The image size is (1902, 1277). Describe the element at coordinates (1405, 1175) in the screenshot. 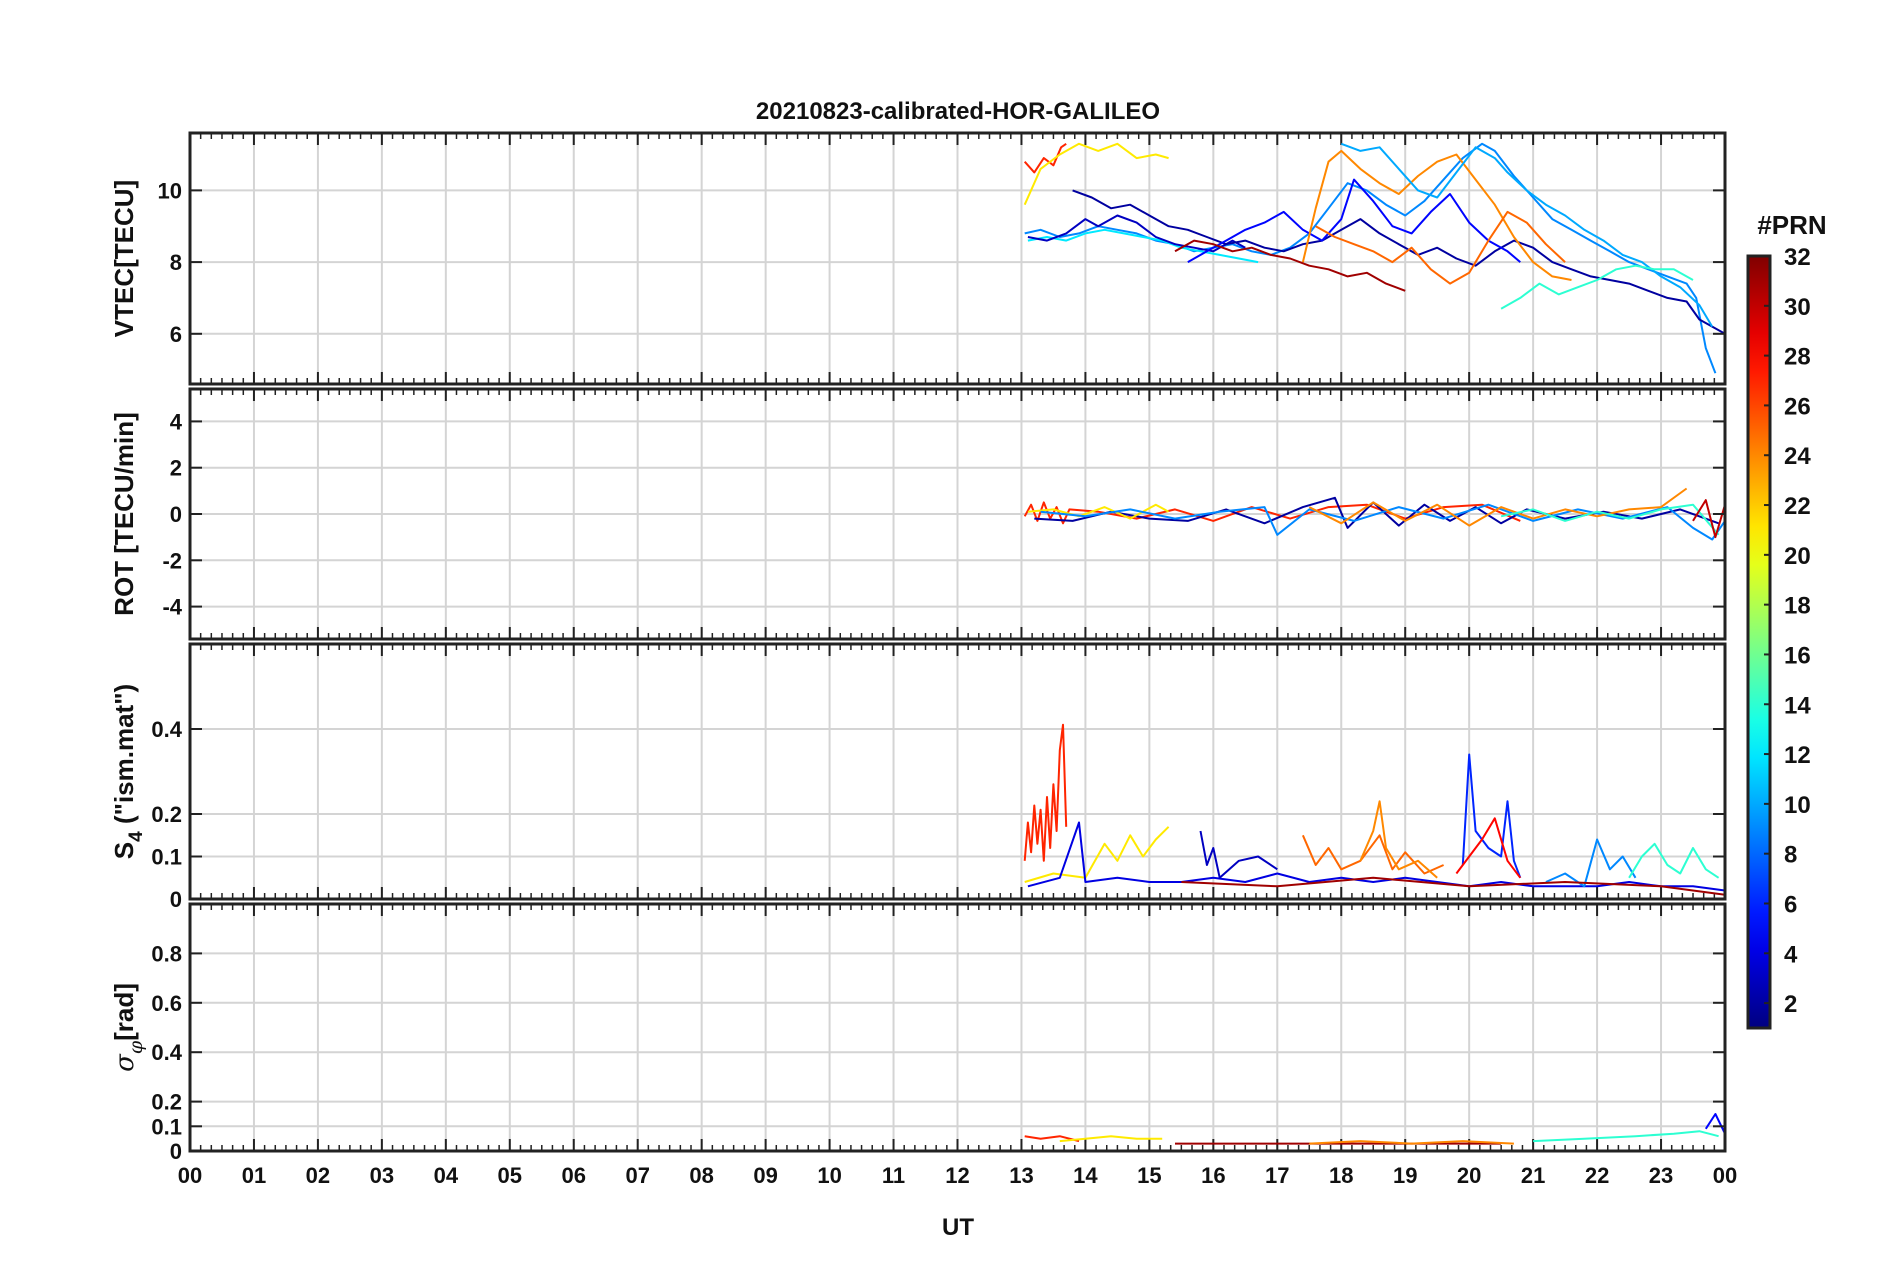

I see `x-tick-label: 19` at that location.